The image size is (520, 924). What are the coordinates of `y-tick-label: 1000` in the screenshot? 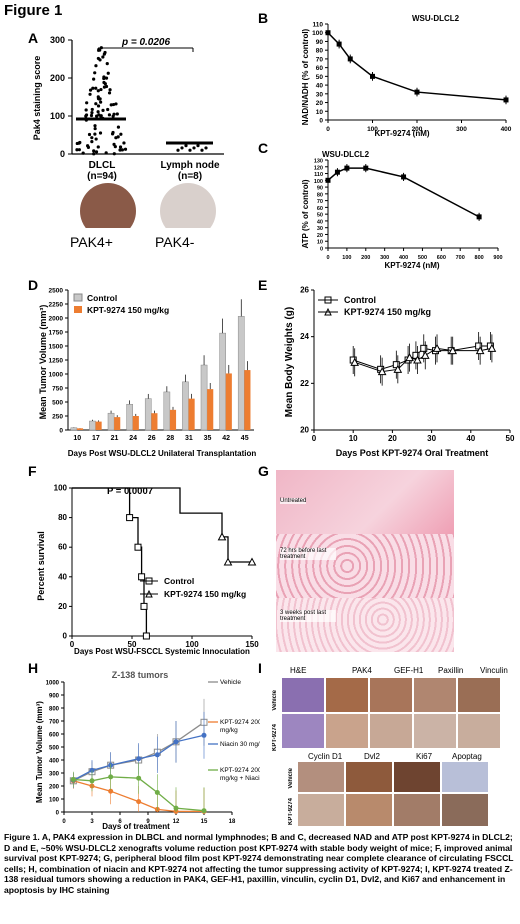 It's located at (53, 684).